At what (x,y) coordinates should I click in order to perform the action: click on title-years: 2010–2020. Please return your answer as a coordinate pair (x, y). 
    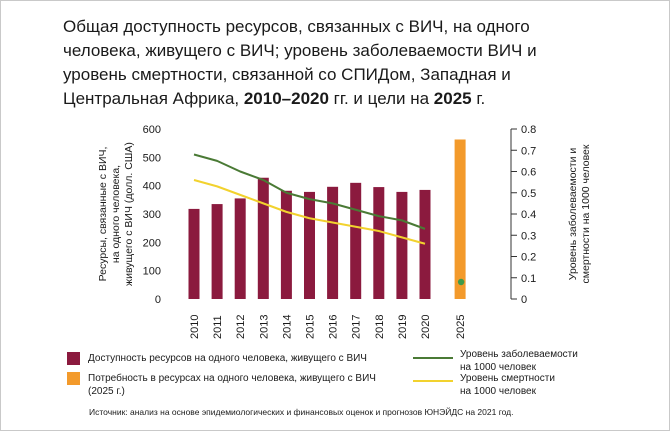
    Looking at the image, I should click on (286, 98).